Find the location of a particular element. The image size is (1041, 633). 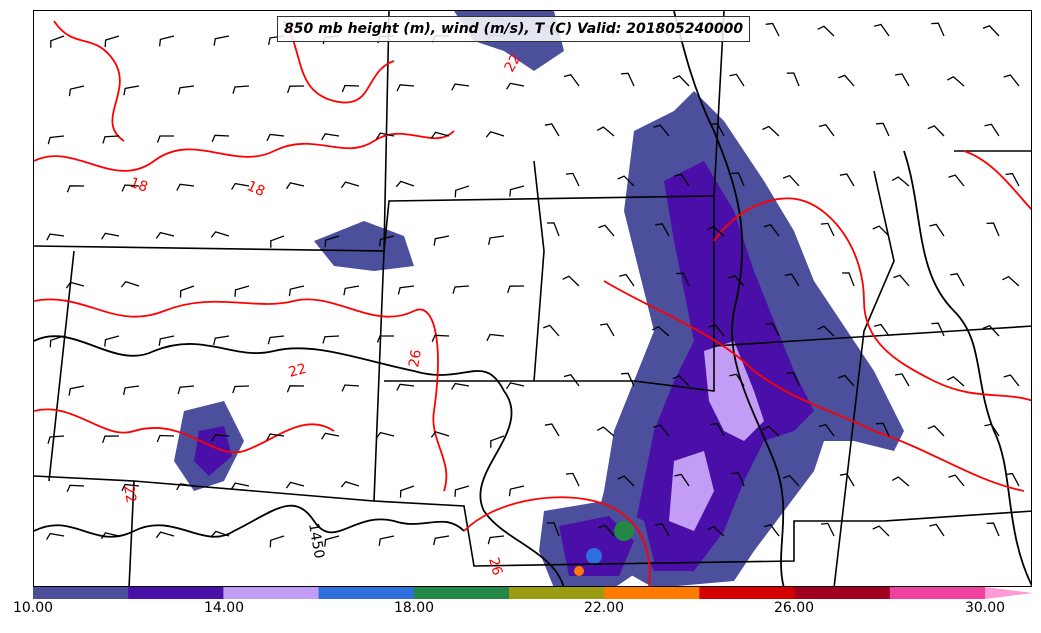

colorbar-extend-arrow is located at coordinates (1009, 593).